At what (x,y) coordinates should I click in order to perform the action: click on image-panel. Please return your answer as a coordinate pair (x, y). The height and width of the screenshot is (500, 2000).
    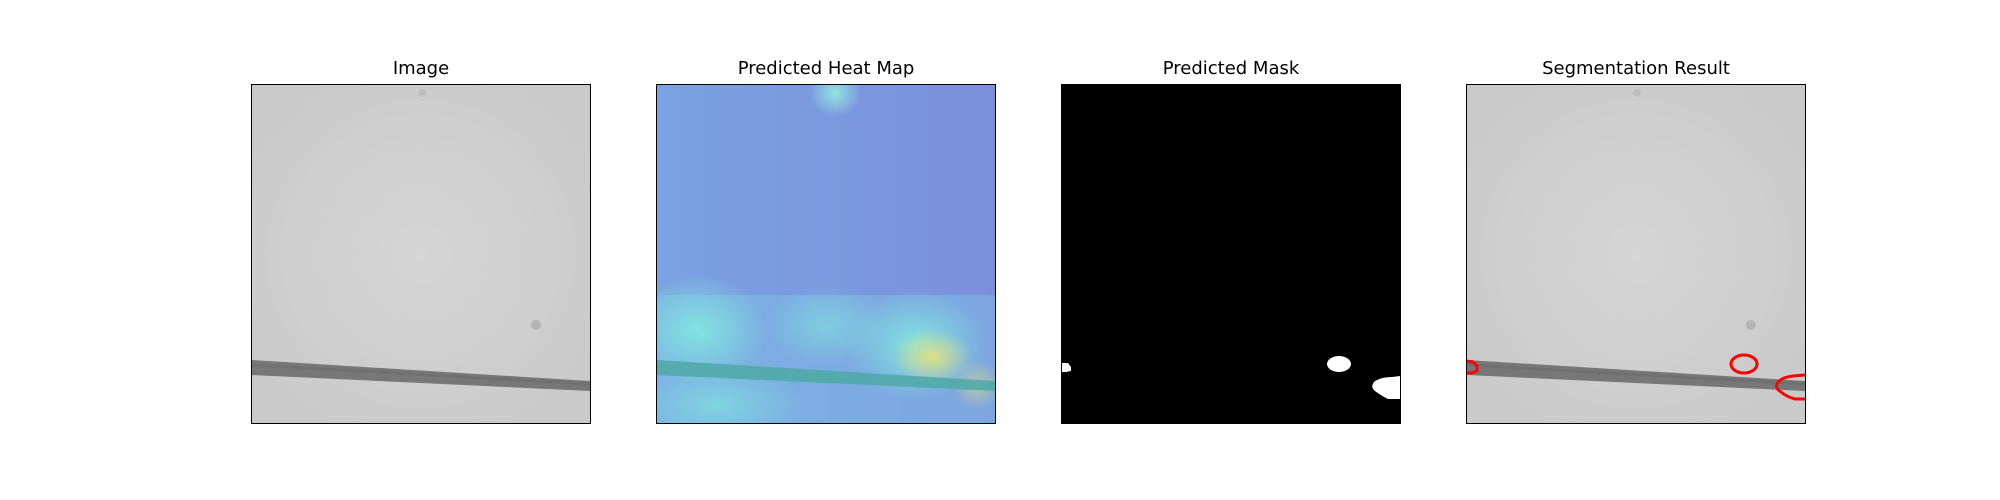
    Looking at the image, I should click on (421, 254).